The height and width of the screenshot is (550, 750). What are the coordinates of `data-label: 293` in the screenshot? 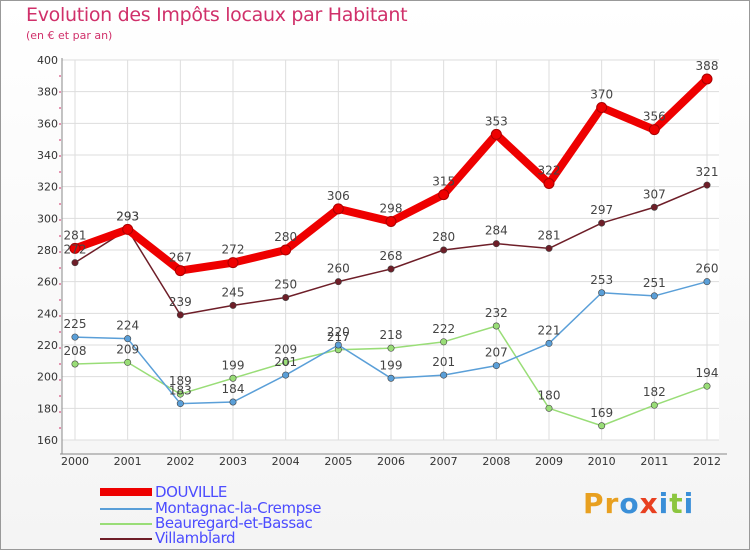 It's located at (127, 216).